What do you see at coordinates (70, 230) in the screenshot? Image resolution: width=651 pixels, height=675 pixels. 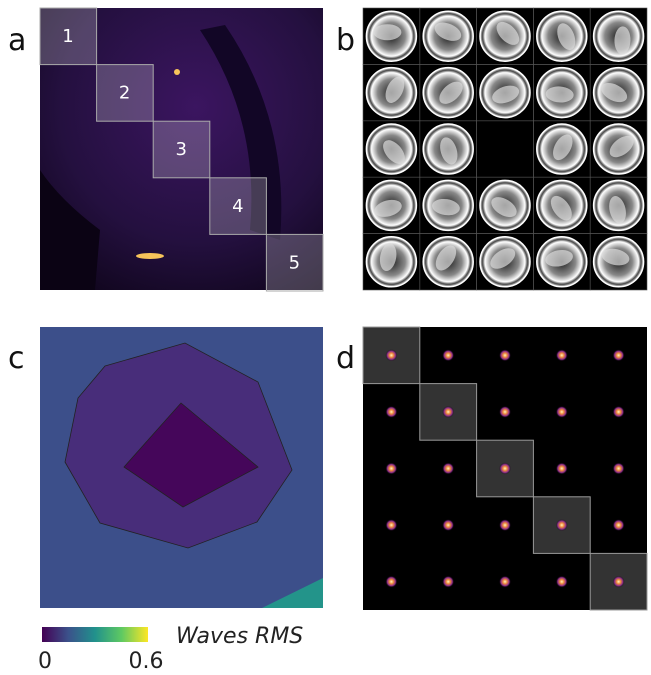 I see `dark-region` at bounding box center [70, 230].